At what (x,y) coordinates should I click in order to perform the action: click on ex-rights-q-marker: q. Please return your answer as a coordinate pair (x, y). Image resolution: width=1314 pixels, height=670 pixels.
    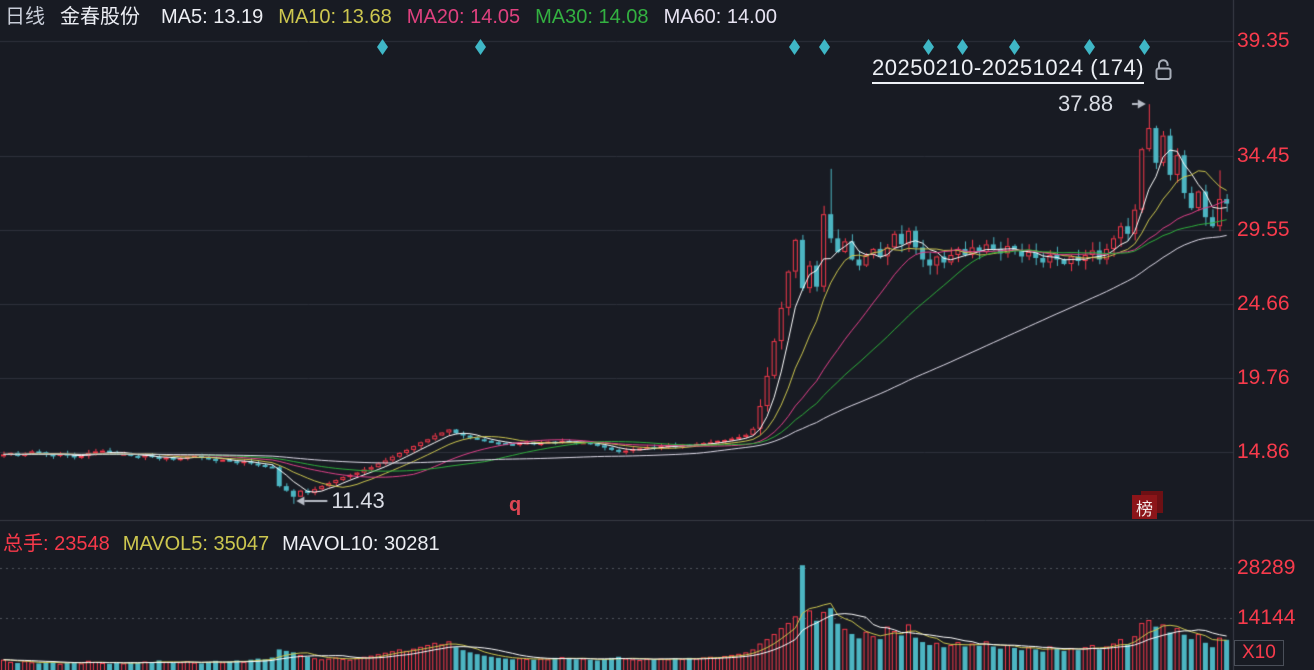
    Looking at the image, I should click on (515, 505).